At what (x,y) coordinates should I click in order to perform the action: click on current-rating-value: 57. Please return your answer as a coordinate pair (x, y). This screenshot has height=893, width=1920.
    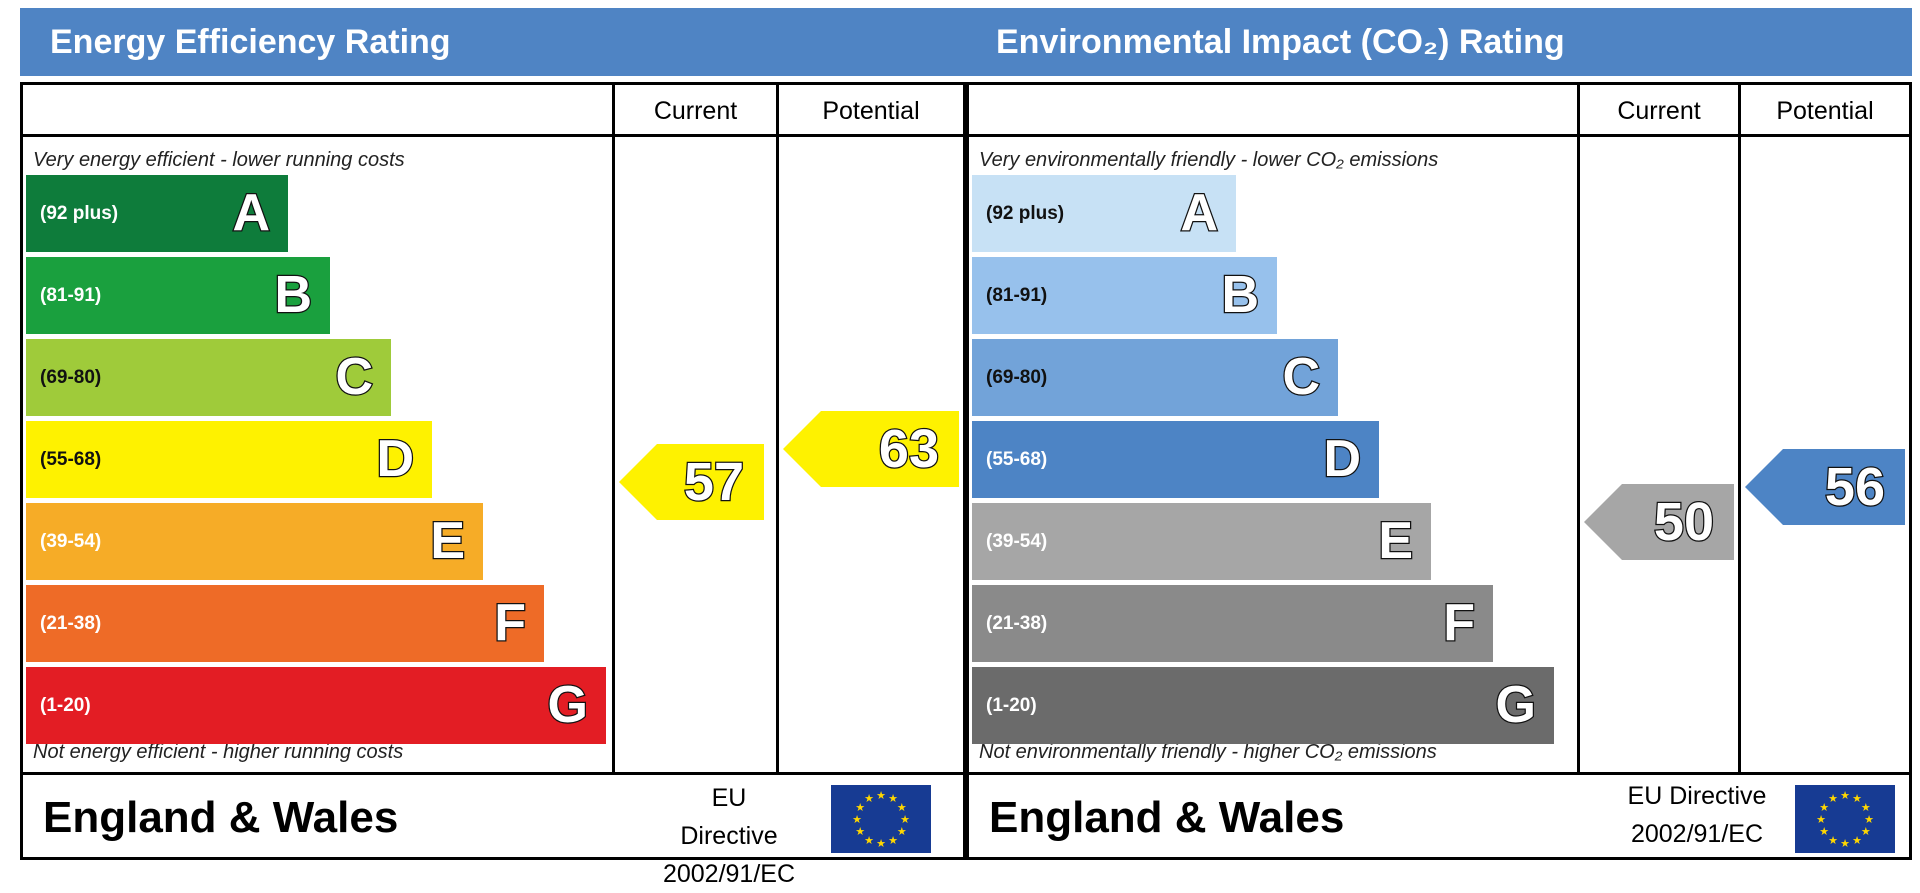
    Looking at the image, I should click on (714, 481).